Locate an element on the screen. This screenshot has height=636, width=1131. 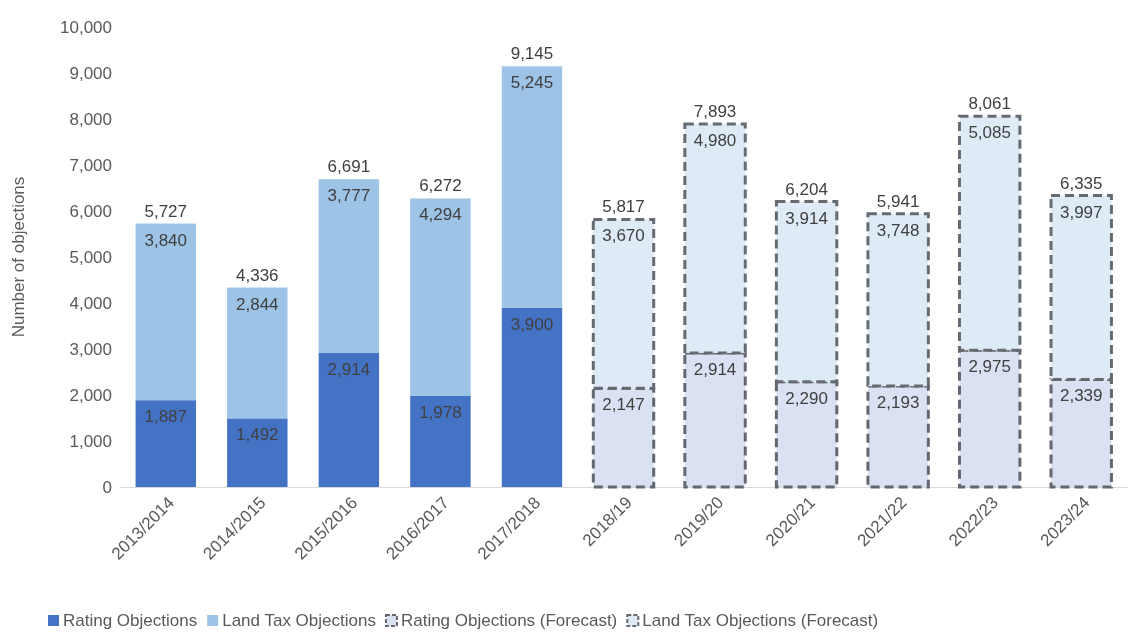
total-label: 6,272 is located at coordinates (440, 186).